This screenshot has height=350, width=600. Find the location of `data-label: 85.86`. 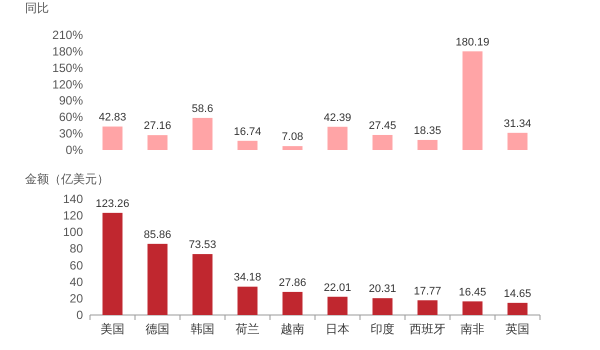

data-label: 85.86 is located at coordinates (158, 234).